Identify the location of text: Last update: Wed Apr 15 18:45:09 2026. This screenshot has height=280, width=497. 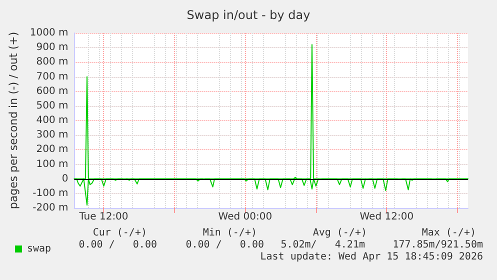
(371, 257).